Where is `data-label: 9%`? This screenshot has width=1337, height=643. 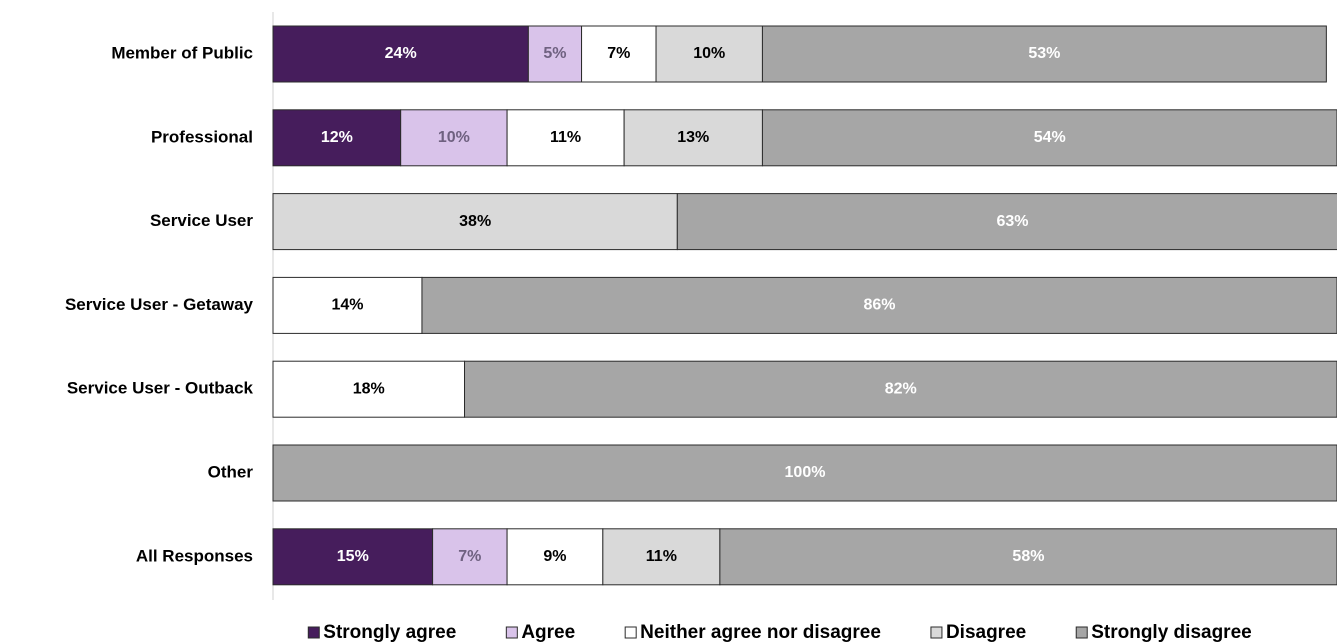 data-label: 9% is located at coordinates (554, 556).